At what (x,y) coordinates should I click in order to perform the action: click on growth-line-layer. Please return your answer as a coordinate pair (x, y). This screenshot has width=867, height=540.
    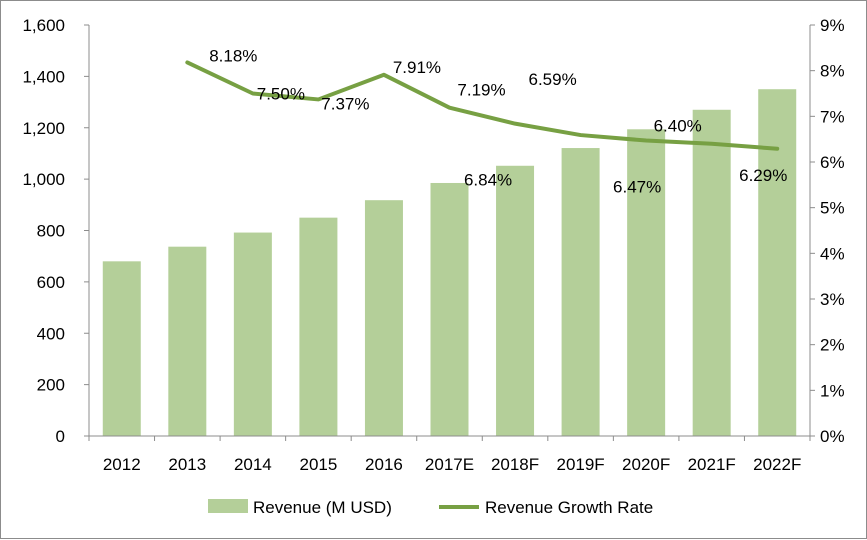
    Looking at the image, I should click on (482, 105).